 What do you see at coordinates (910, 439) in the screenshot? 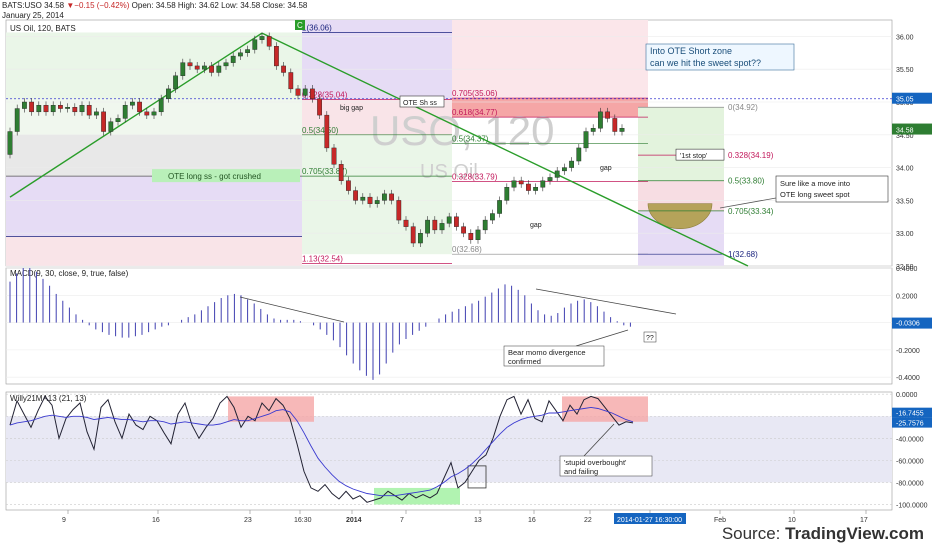
I see `willy-y-tick: -40.0000` at bounding box center [910, 439].